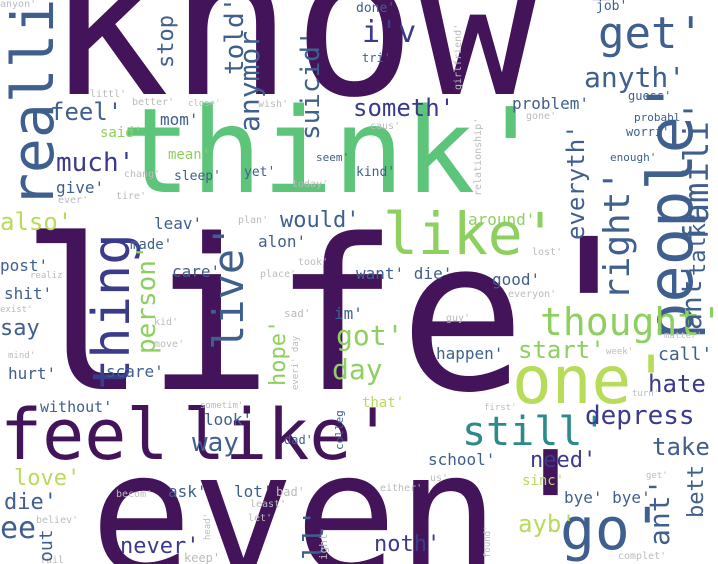  Describe the element at coordinates (376, 58) in the screenshot. I see `word-tri: tri'` at that location.